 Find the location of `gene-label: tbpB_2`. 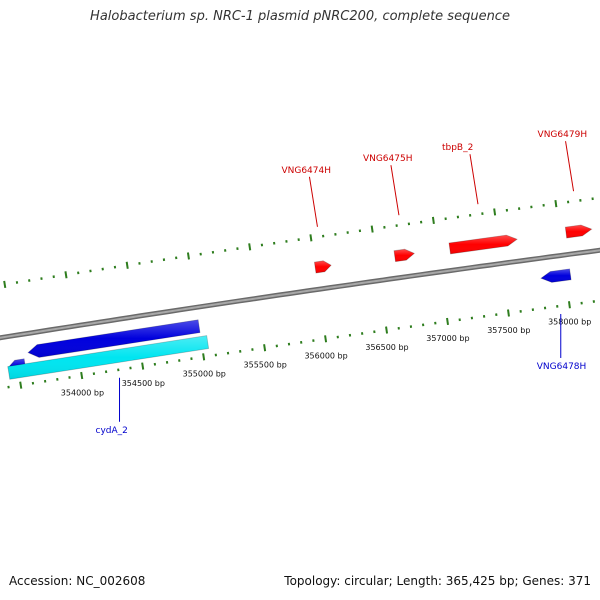

gene-label: tbpB_2 is located at coordinates (457, 148).